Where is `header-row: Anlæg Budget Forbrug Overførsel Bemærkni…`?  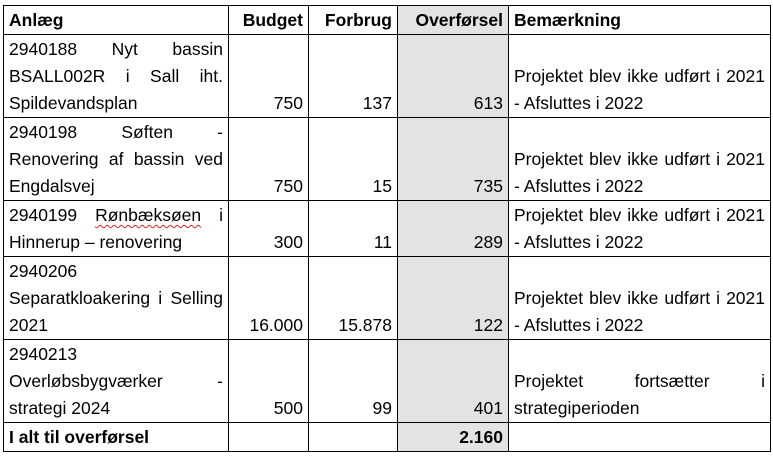 header-row: Anlæg Budget Forbrug Overførsel Bemærkni… is located at coordinates (387, 20).